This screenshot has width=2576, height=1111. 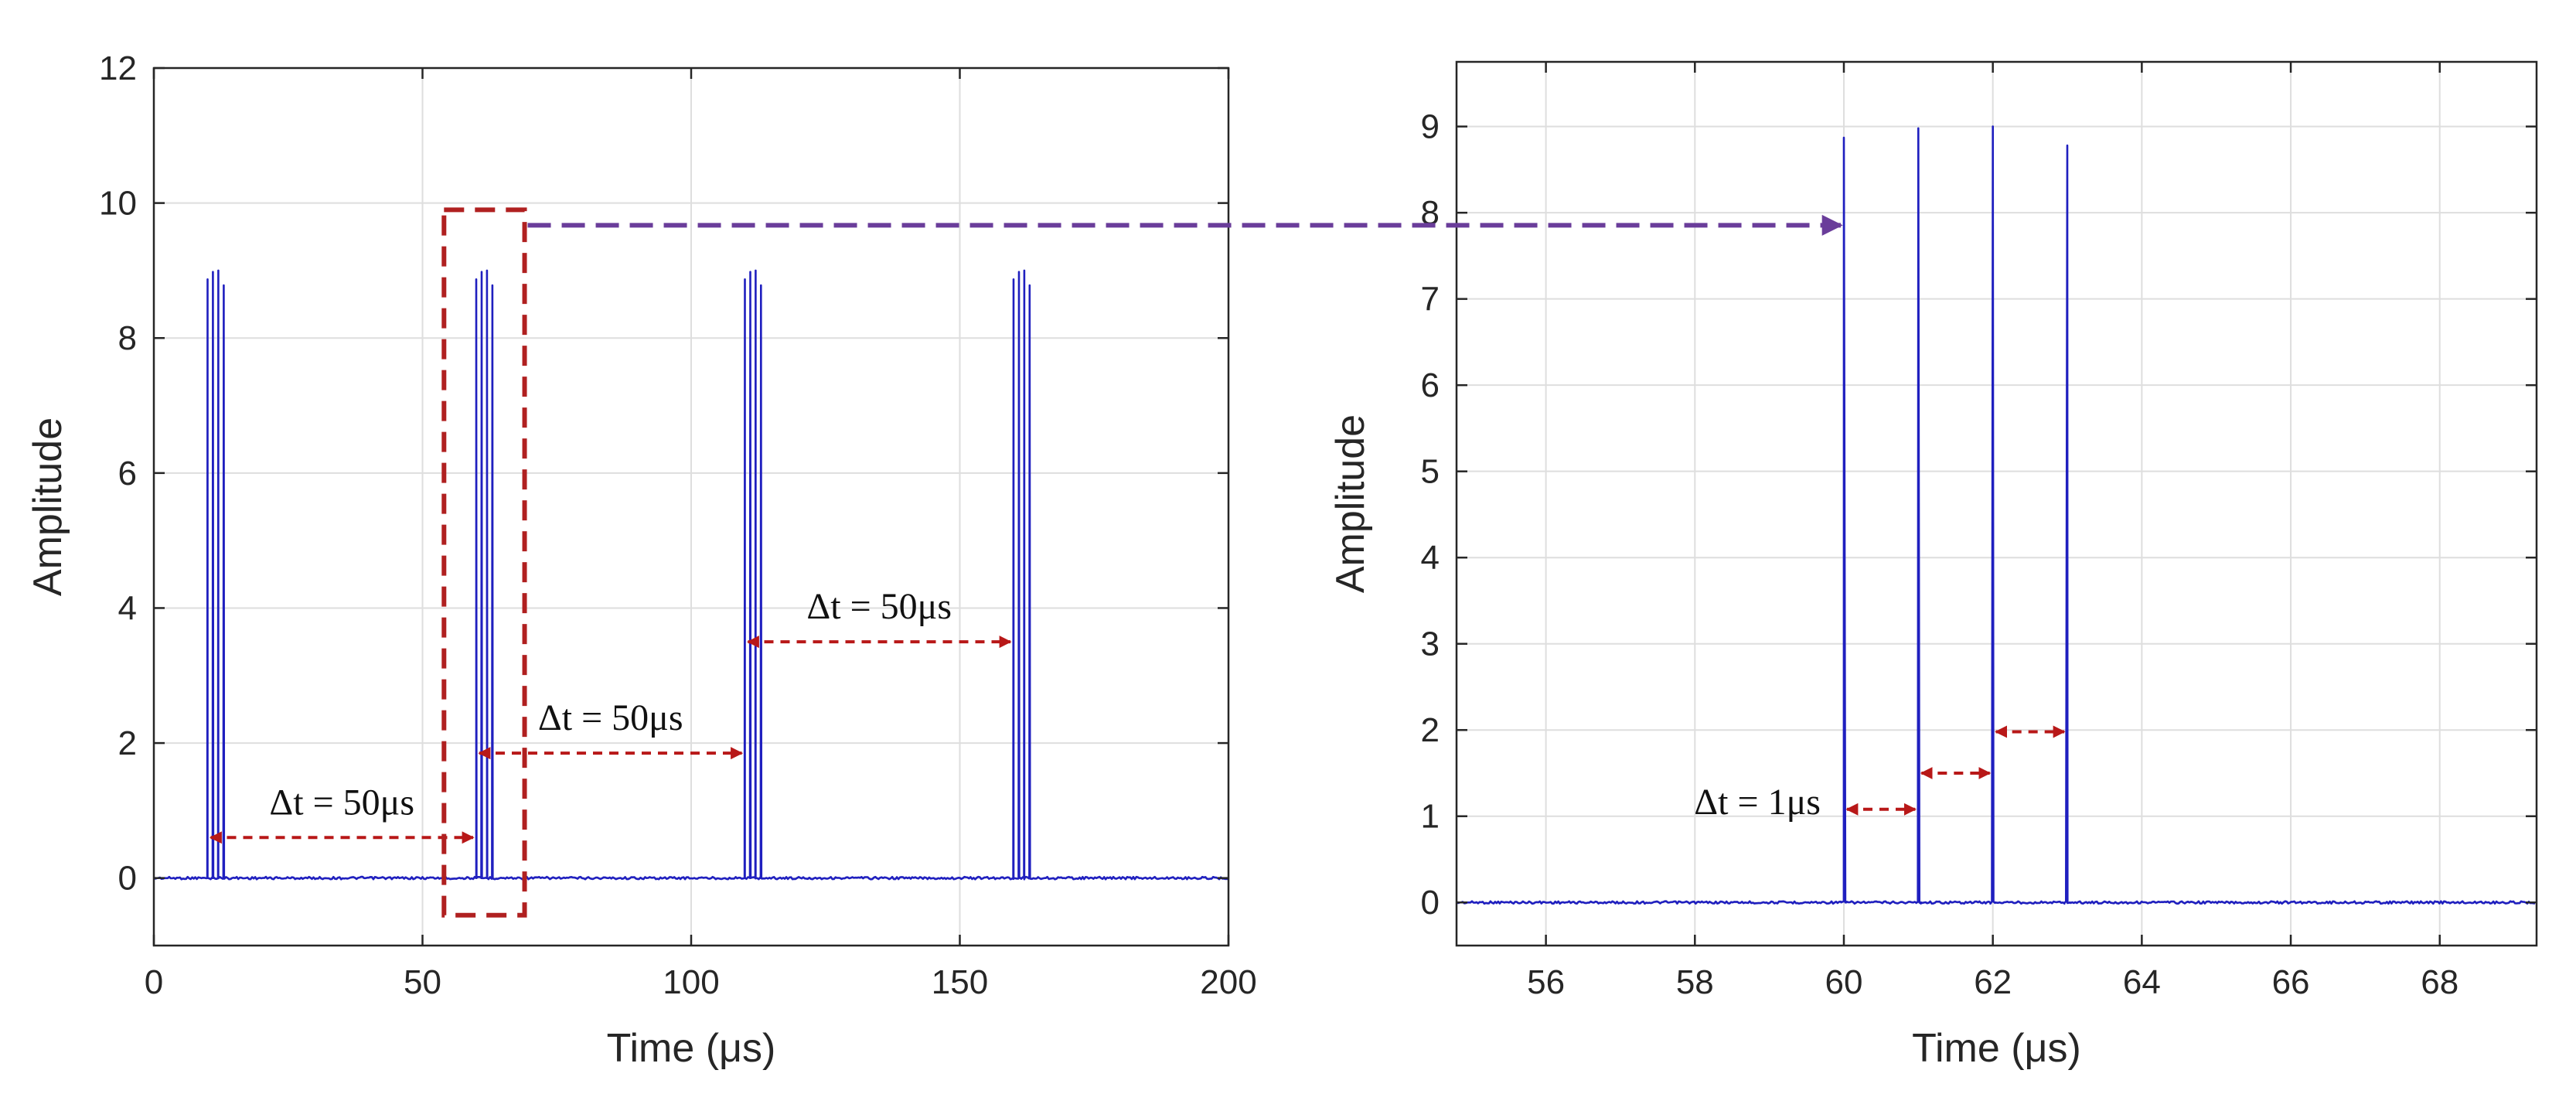 I want to click on delta-t-label: Δt = 1μs, so click(x=1758, y=802).